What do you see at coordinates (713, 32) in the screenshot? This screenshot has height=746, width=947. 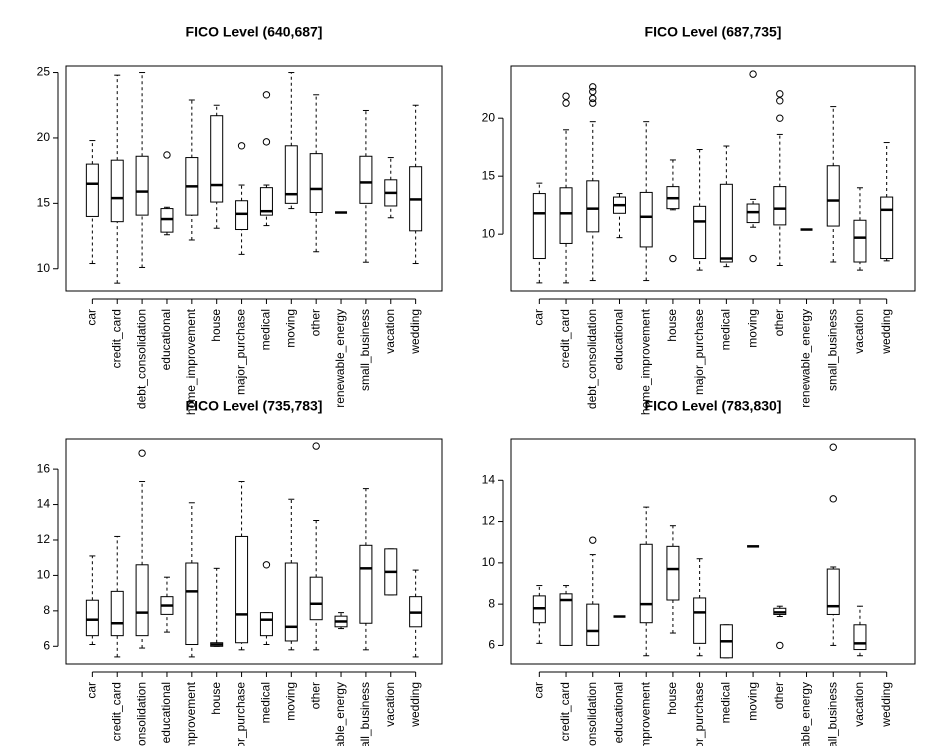 I see `chart-title: FICO Level (687,735]` at bounding box center [713, 32].